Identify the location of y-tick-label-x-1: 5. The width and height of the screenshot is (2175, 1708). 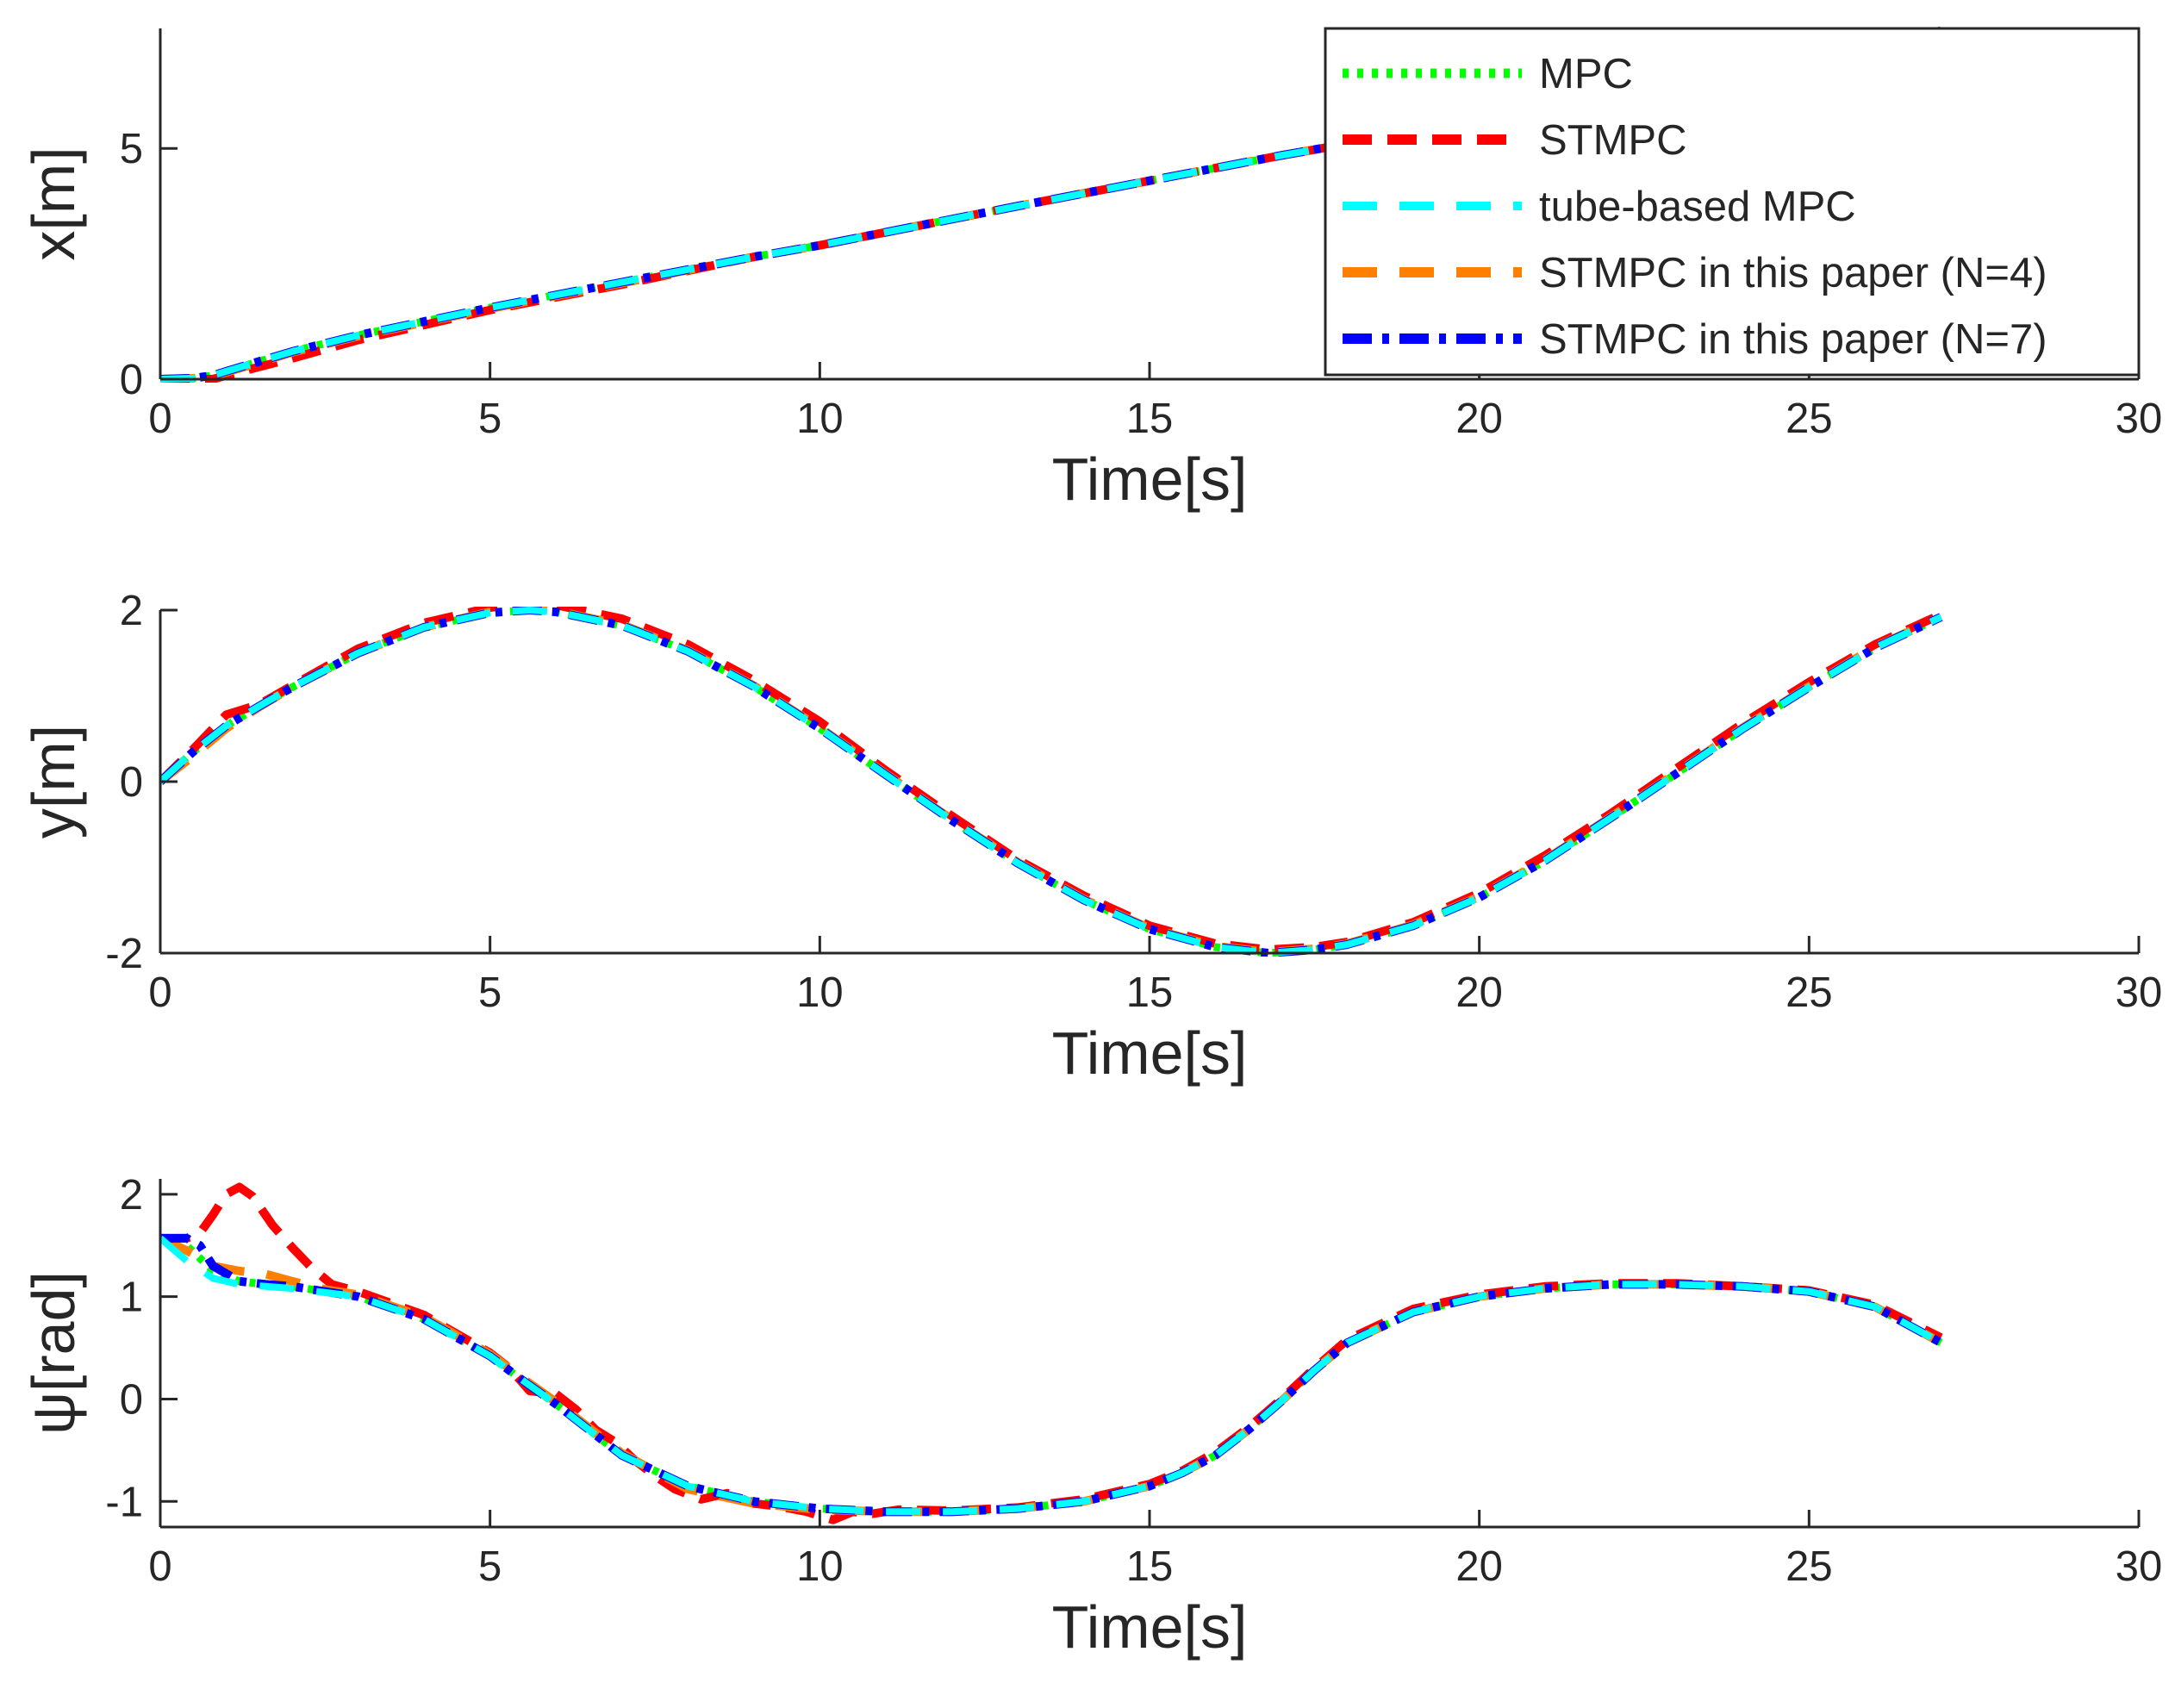
(132, 149).